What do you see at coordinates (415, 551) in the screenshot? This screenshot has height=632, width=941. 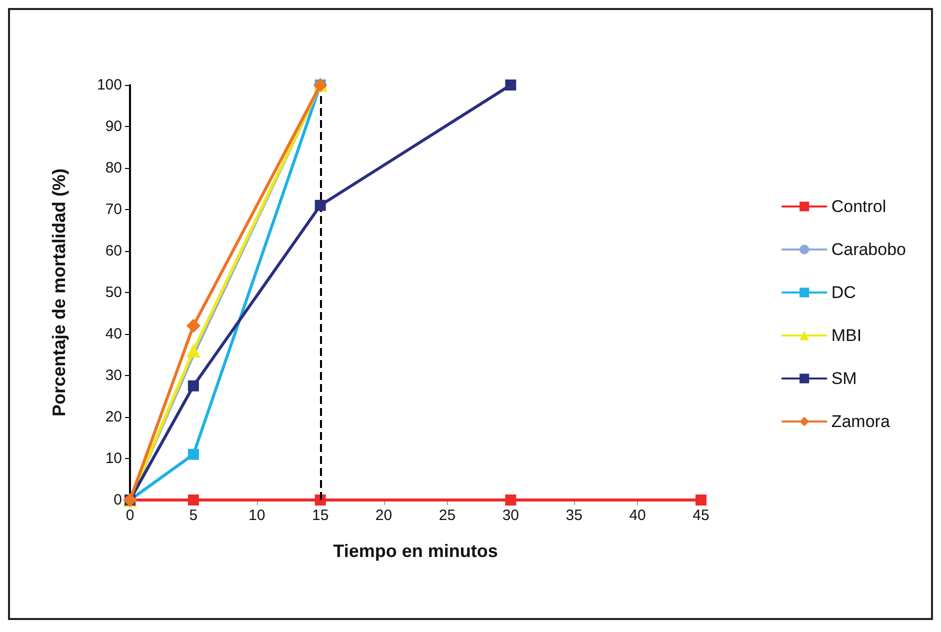 I see `x-axis-title: Tiempo en minutos` at bounding box center [415, 551].